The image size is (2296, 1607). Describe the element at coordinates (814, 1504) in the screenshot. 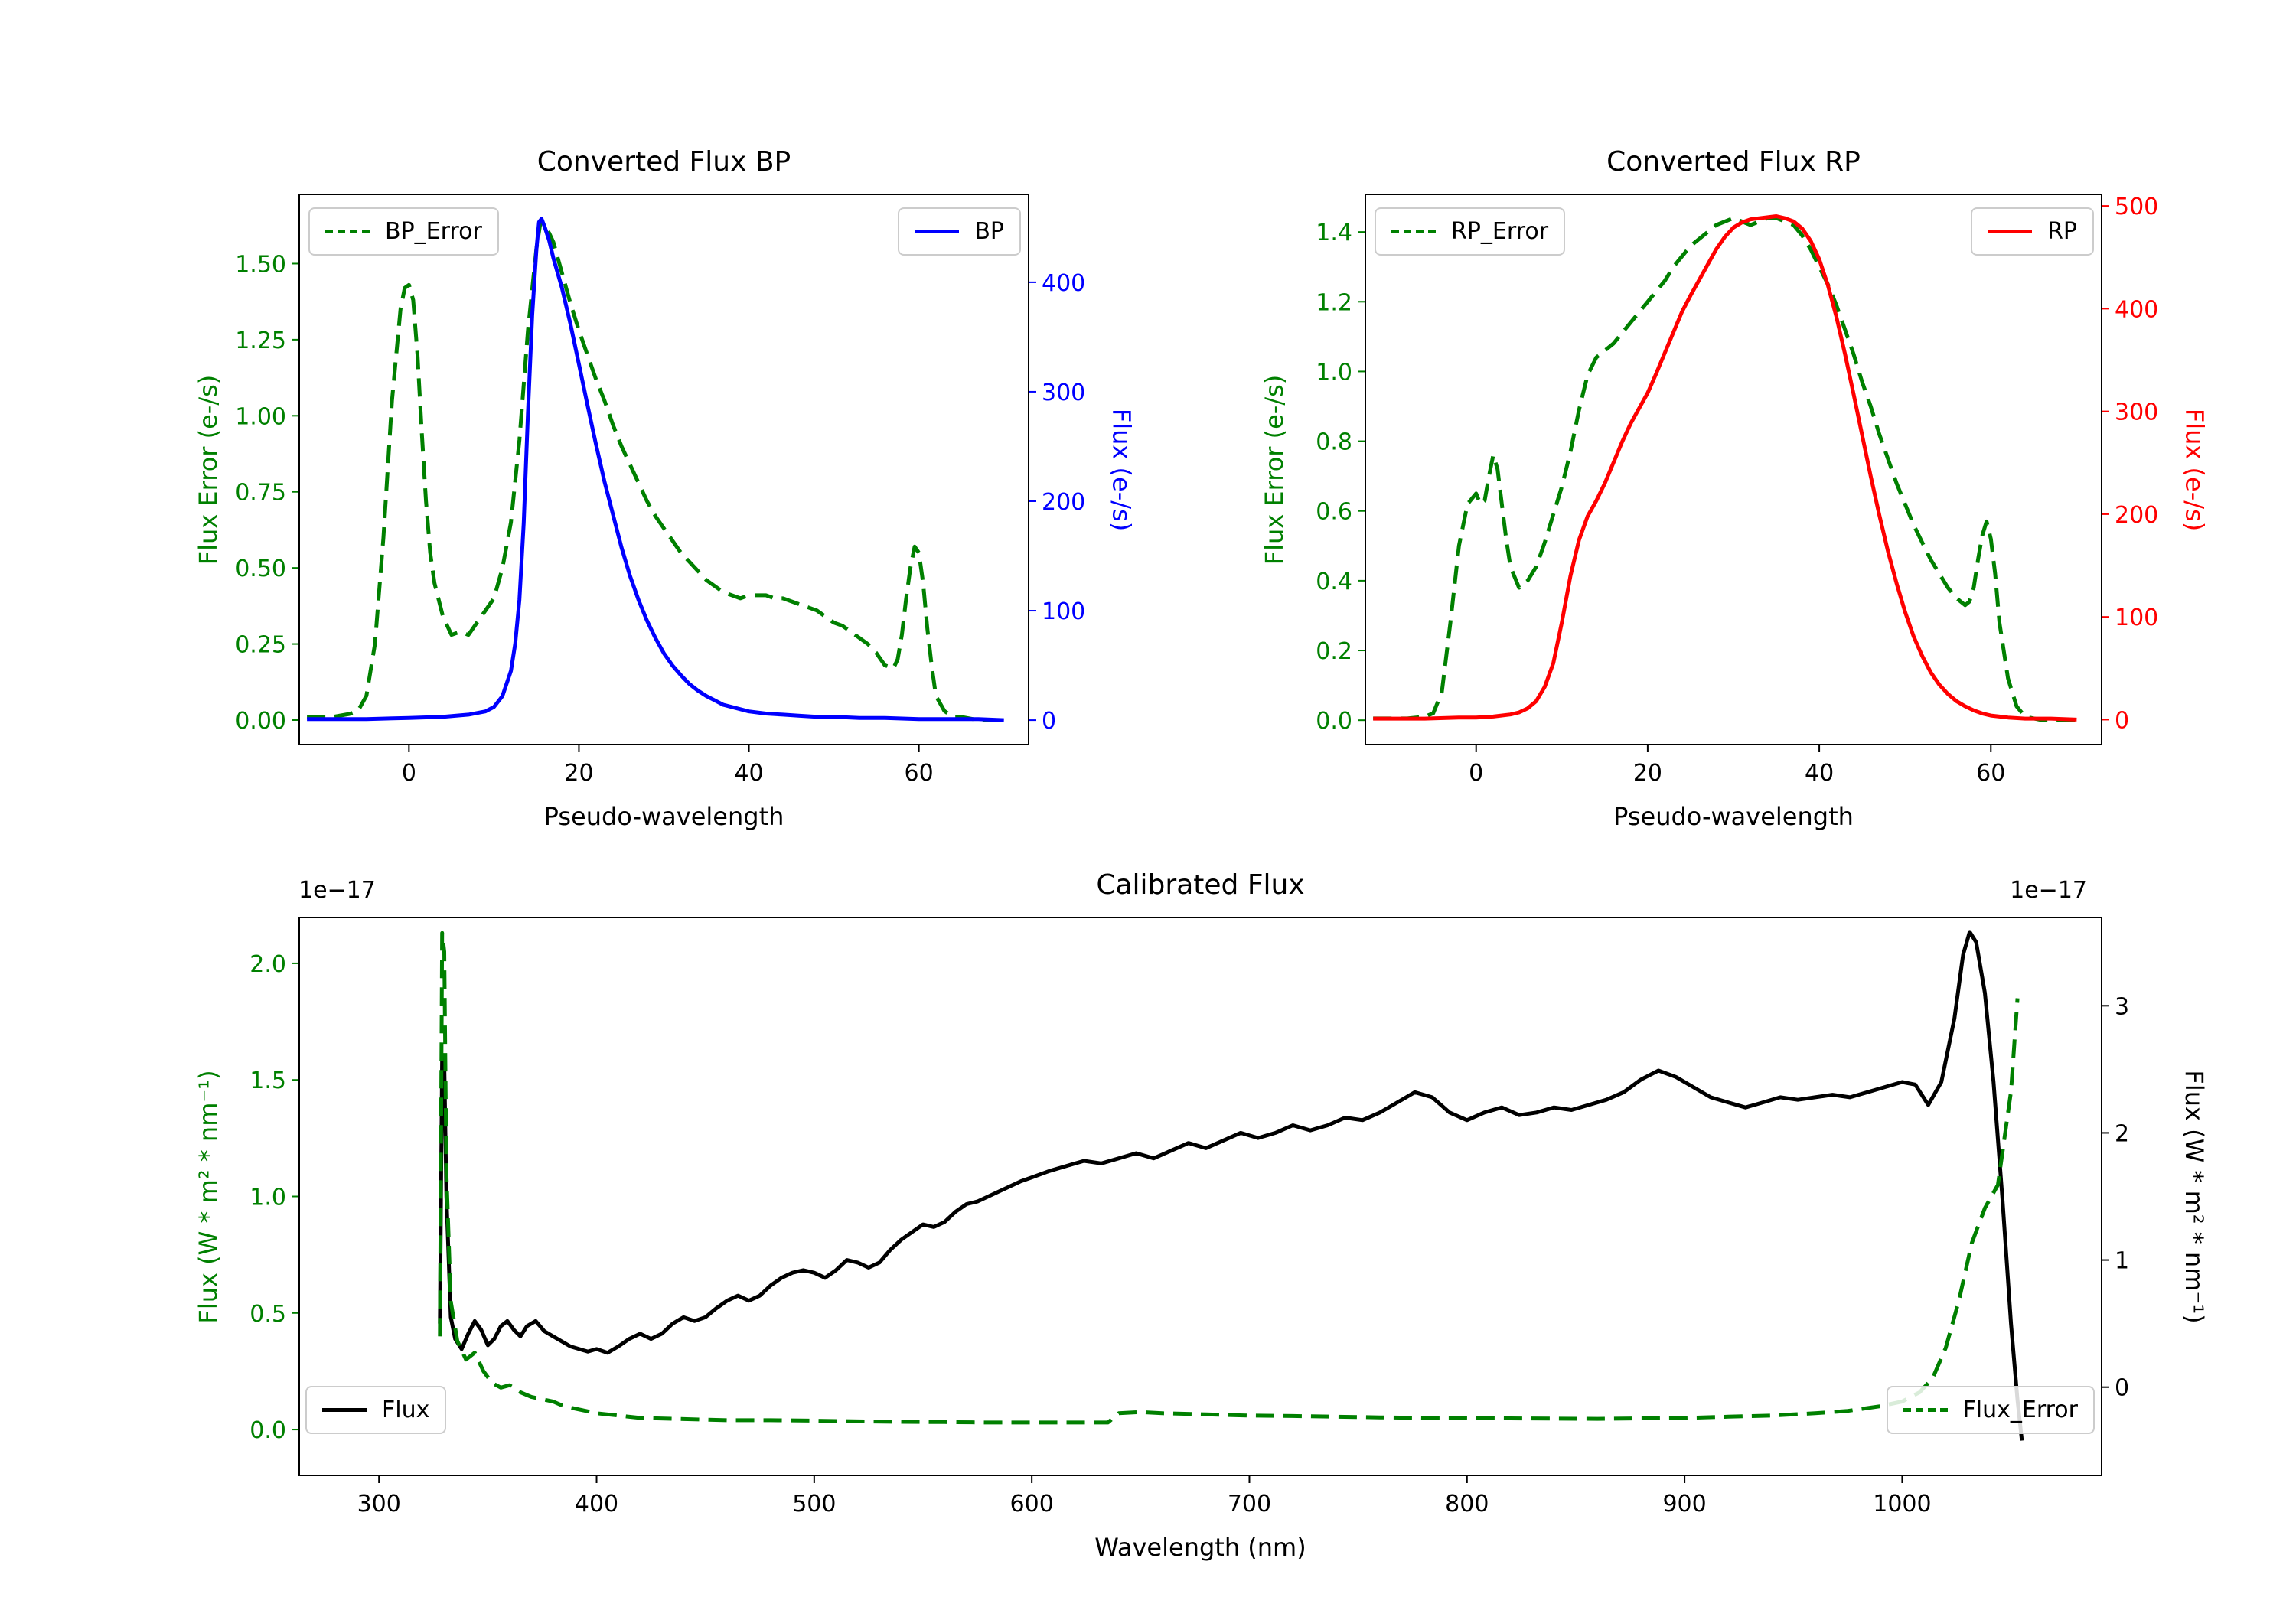

I see `x-tick-label: 500` at that location.